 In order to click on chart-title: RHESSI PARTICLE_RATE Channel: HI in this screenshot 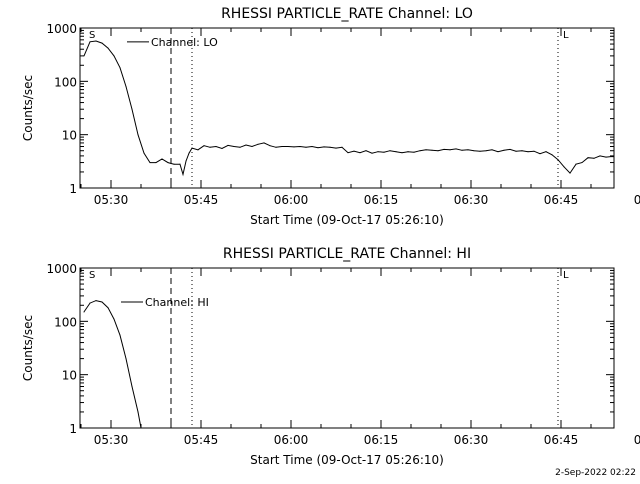, I will do `click(347, 254)`.